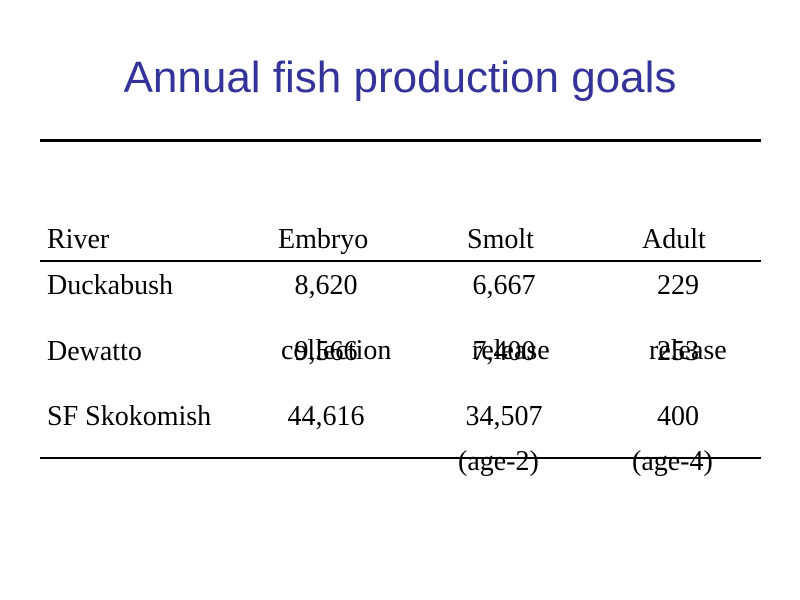 Image resolution: width=800 pixels, height=600 pixels. What do you see at coordinates (504, 416) in the screenshot?
I see `table-row-3-smolt: 34,507` at bounding box center [504, 416].